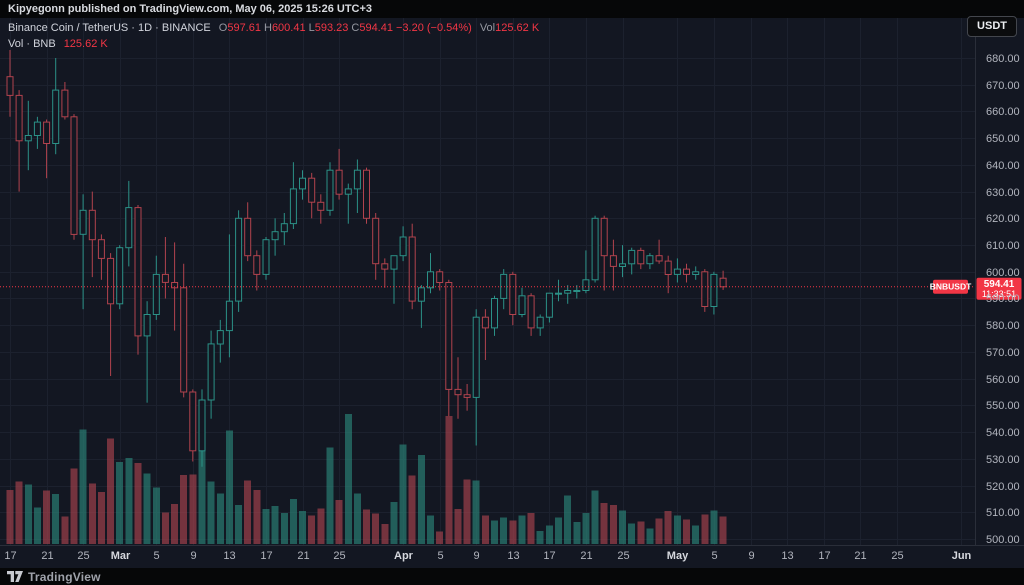  Describe the element at coordinates (992, 26) in the screenshot. I see `currency-toggle-button: USDT` at that location.